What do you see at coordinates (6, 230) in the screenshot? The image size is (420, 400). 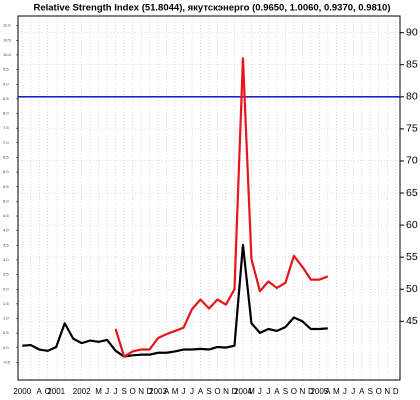 I see `y2-tick-label: 4.0` at bounding box center [6, 230].